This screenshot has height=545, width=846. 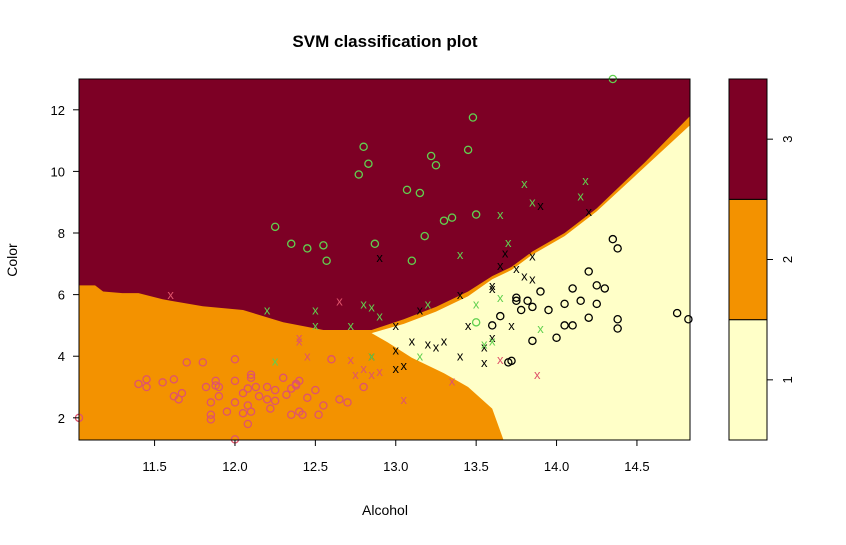 I want to click on y-tick-label: 4, so click(x=61, y=356).